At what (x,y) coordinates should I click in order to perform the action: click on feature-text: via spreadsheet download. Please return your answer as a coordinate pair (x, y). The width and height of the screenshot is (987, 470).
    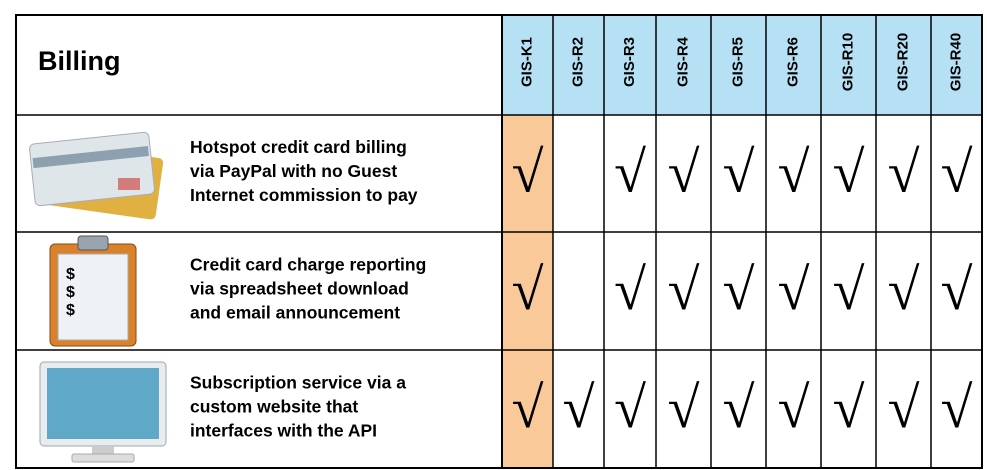
    Looking at the image, I should click on (299, 289).